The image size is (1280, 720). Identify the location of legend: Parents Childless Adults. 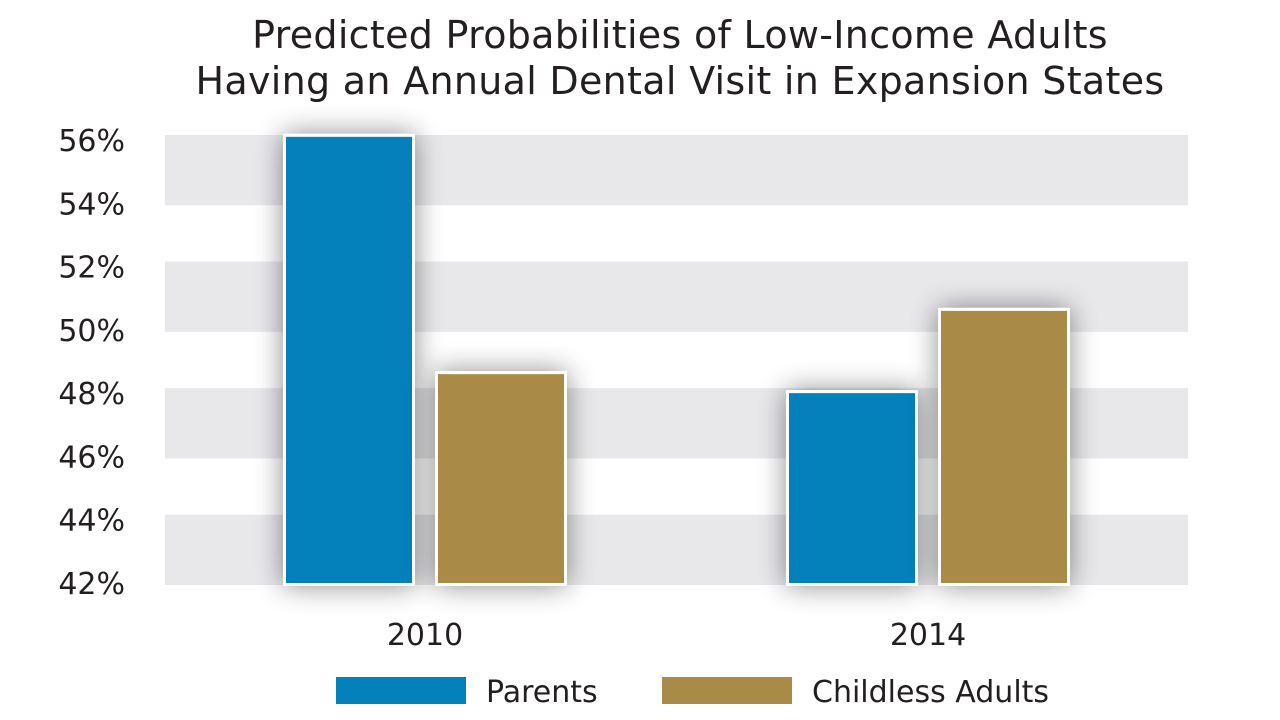
(690, 691).